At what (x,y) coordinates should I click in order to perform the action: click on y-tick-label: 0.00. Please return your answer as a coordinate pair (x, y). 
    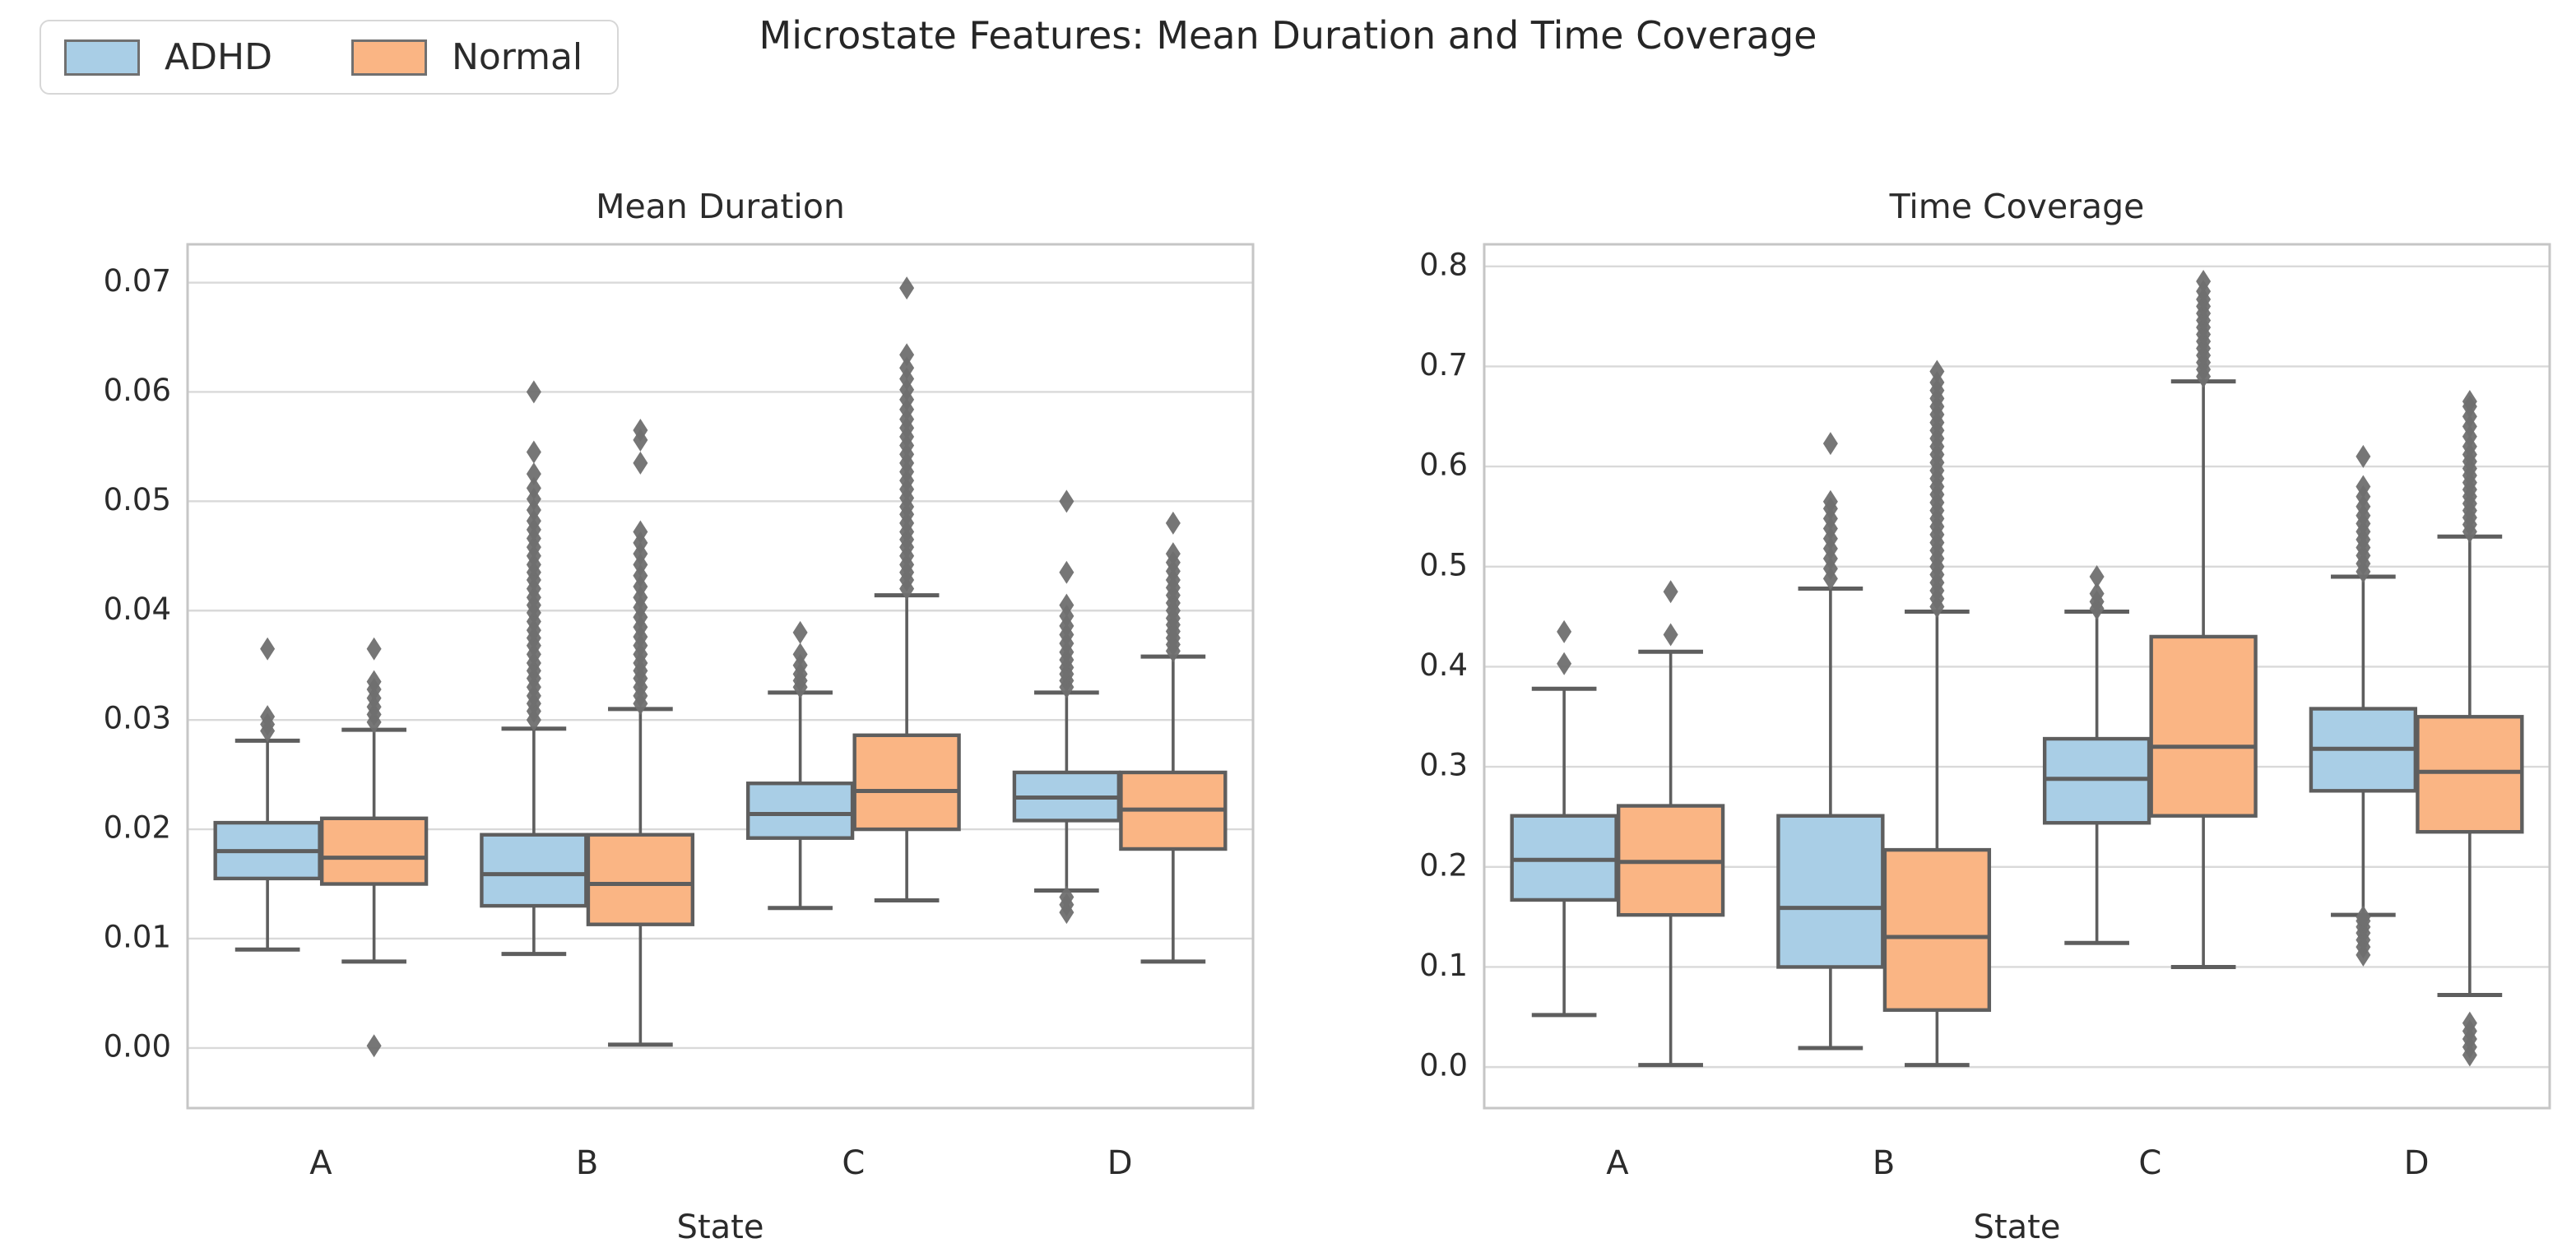
    Looking at the image, I should click on (138, 1046).